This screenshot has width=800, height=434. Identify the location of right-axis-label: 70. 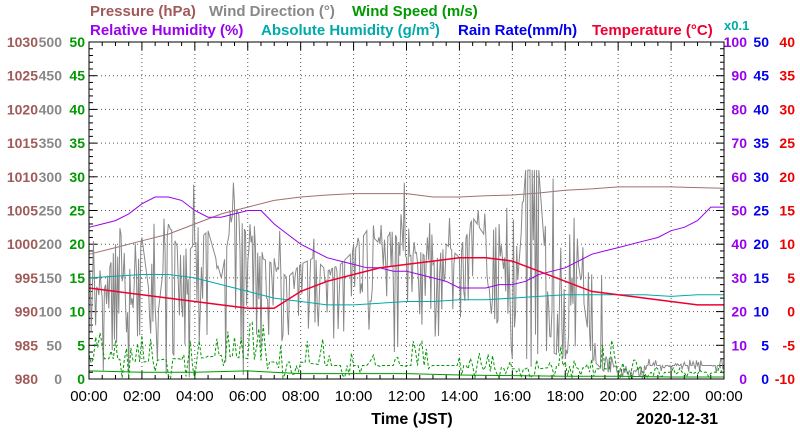
(739, 143).